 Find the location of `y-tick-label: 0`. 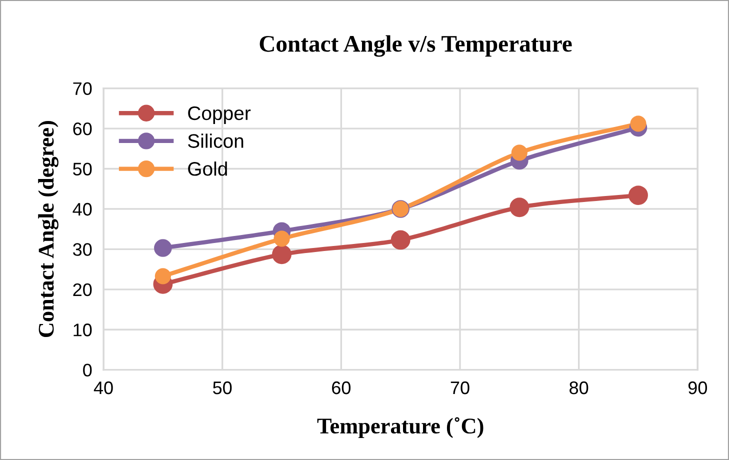

y-tick-label: 0 is located at coordinates (87, 370).